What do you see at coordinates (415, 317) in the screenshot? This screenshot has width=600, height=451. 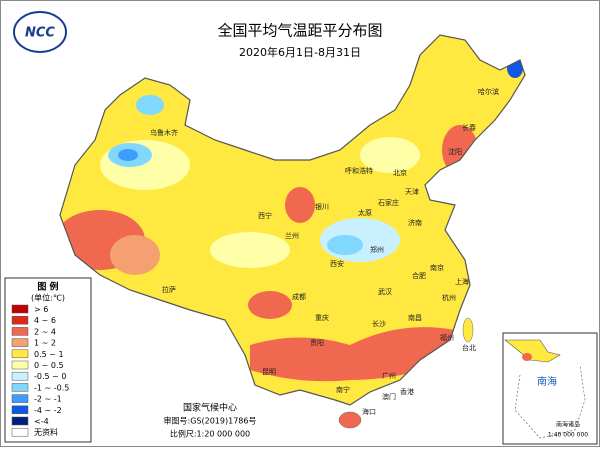 I see `city: 南昌` at bounding box center [415, 317].